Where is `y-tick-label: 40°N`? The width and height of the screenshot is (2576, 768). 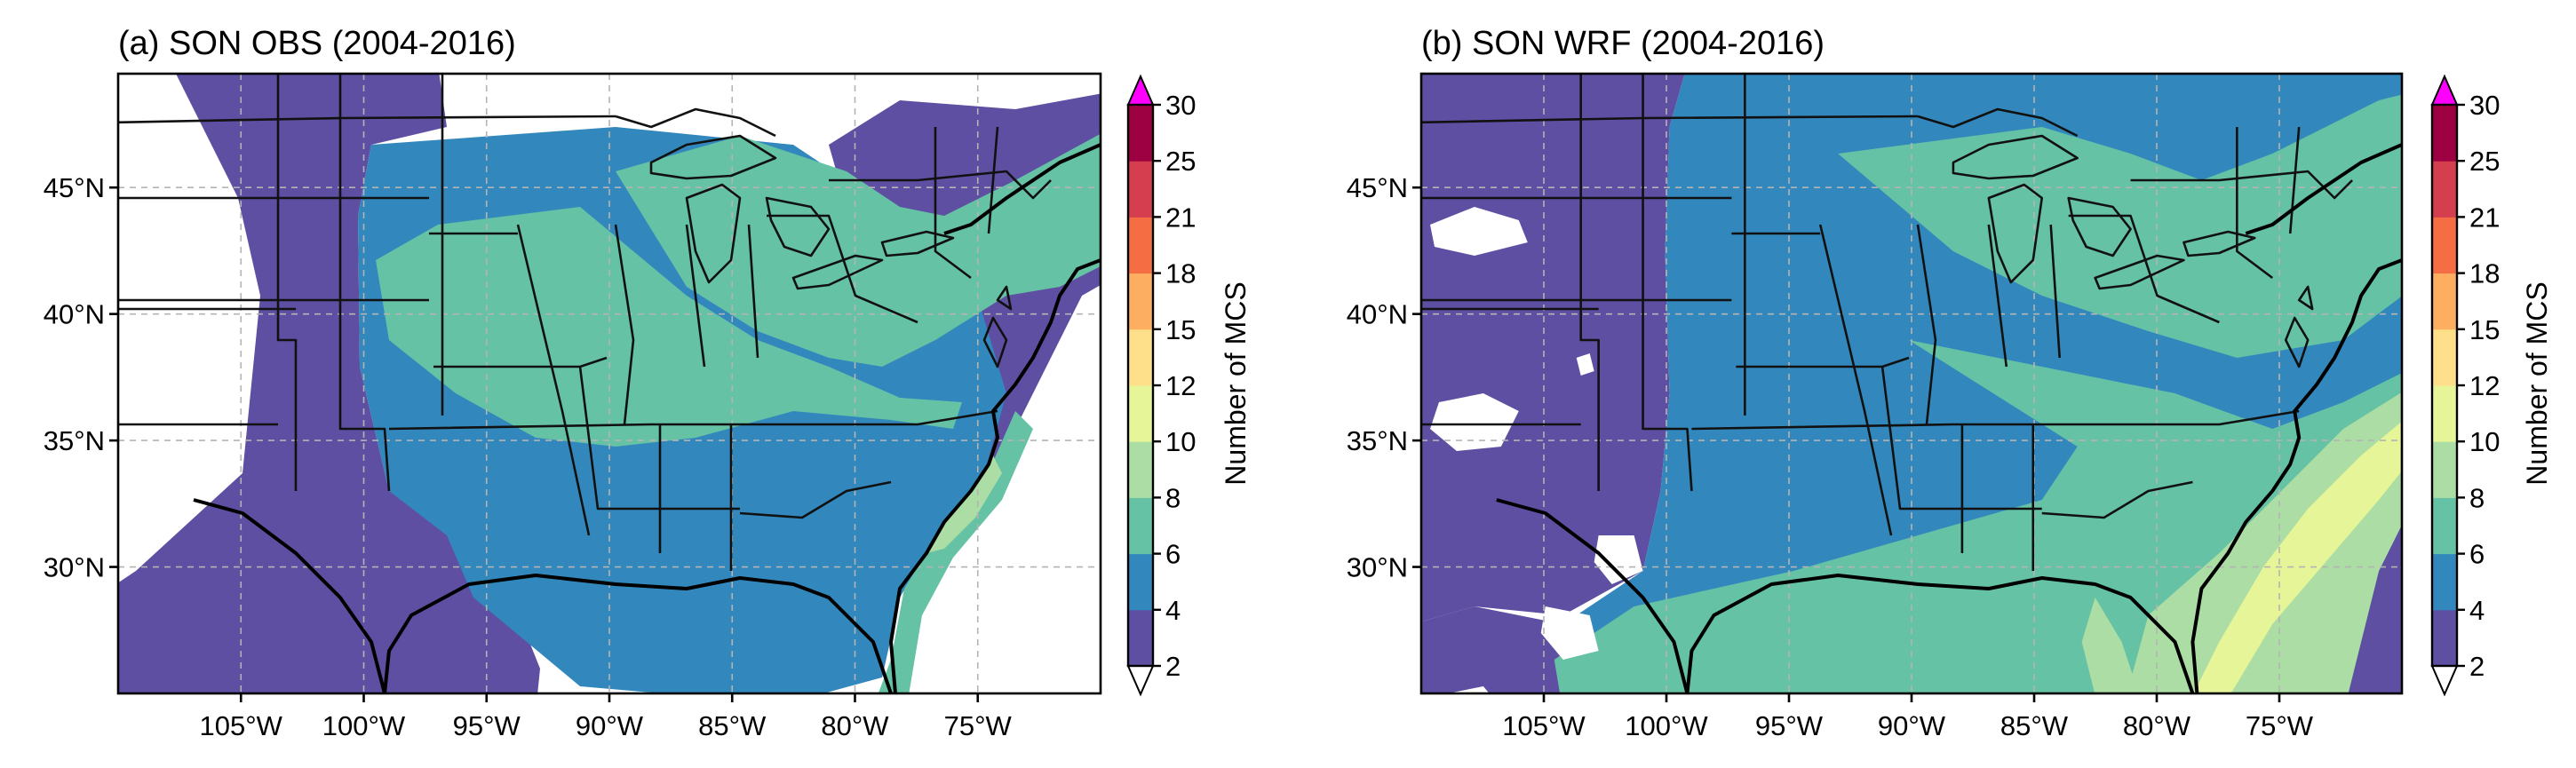
y-tick-label: 40°N is located at coordinates (74, 314).